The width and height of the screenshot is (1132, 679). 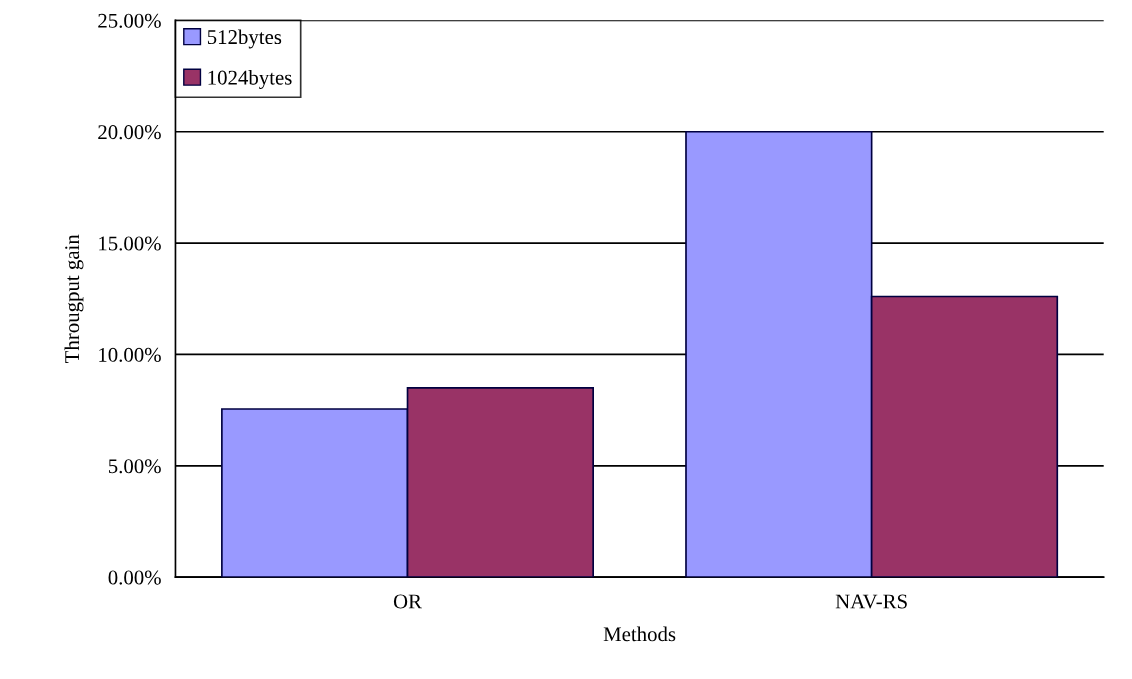 What do you see at coordinates (130, 354) in the screenshot?
I see `y-tick-label: 10.00%` at bounding box center [130, 354].